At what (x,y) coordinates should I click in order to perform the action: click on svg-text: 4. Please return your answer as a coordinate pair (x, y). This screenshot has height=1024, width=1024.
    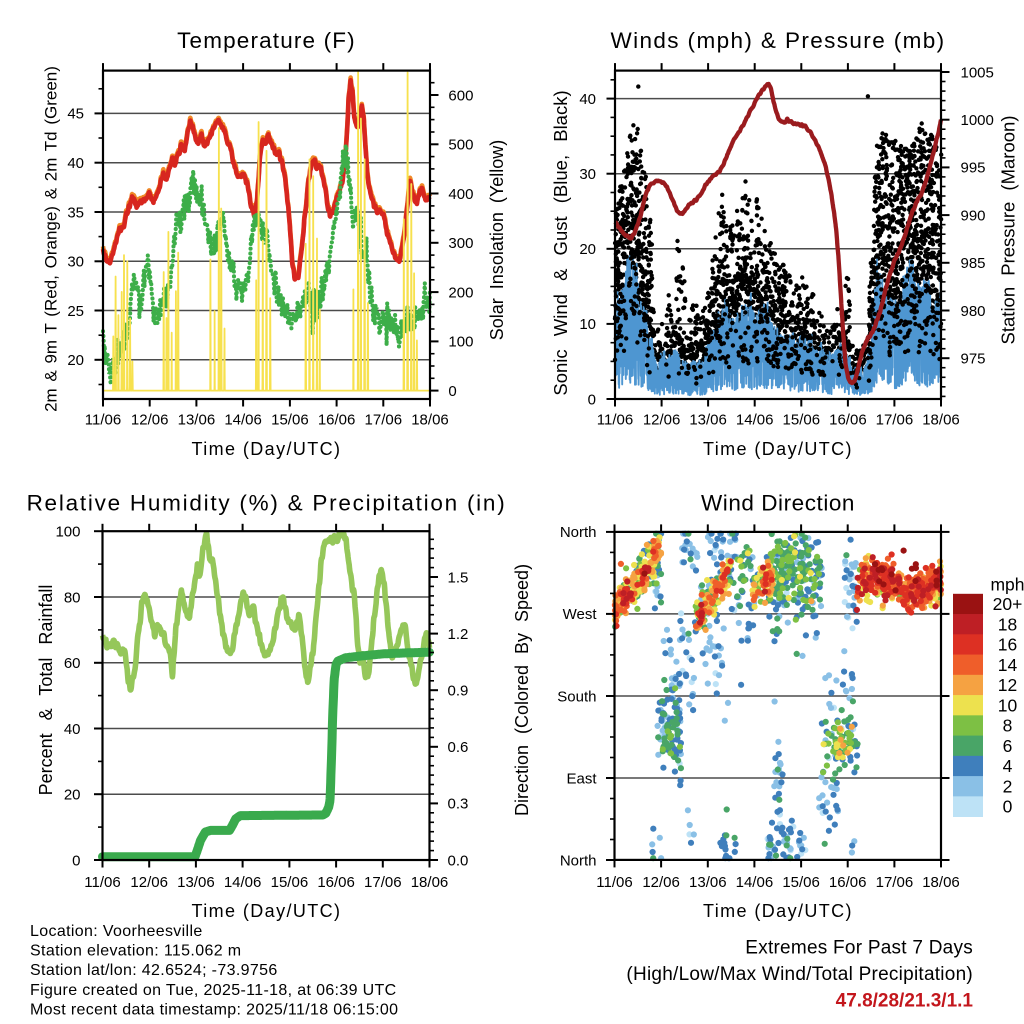
    Looking at the image, I should click on (1008, 766).